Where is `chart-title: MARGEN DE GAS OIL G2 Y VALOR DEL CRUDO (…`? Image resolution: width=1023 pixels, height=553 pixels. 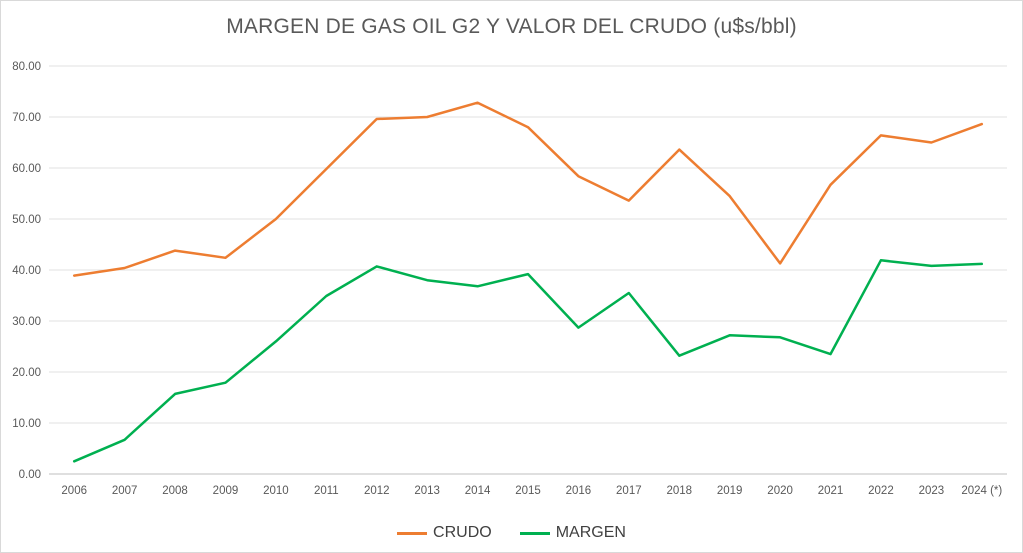 chart-title: MARGEN DE GAS OIL G2 Y VALOR DEL CRUDO (… is located at coordinates (511, 26).